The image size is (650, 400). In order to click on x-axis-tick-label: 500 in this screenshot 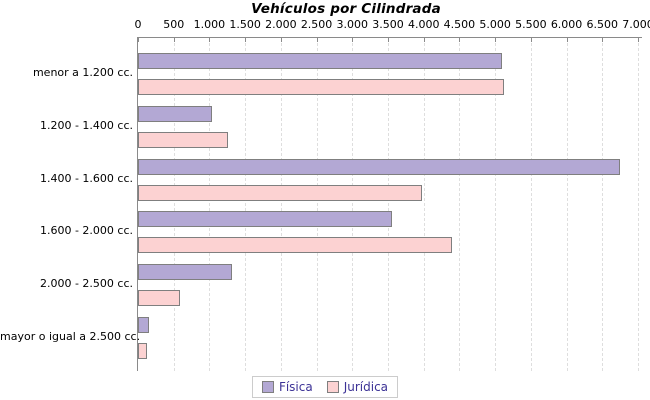, I will do `click(174, 24)`.